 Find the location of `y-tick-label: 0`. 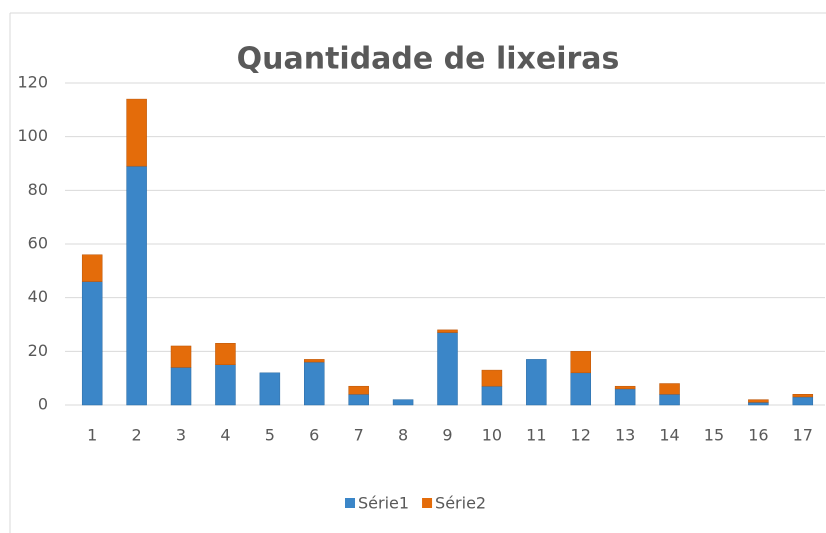

y-tick-label: 0 is located at coordinates (43, 404).